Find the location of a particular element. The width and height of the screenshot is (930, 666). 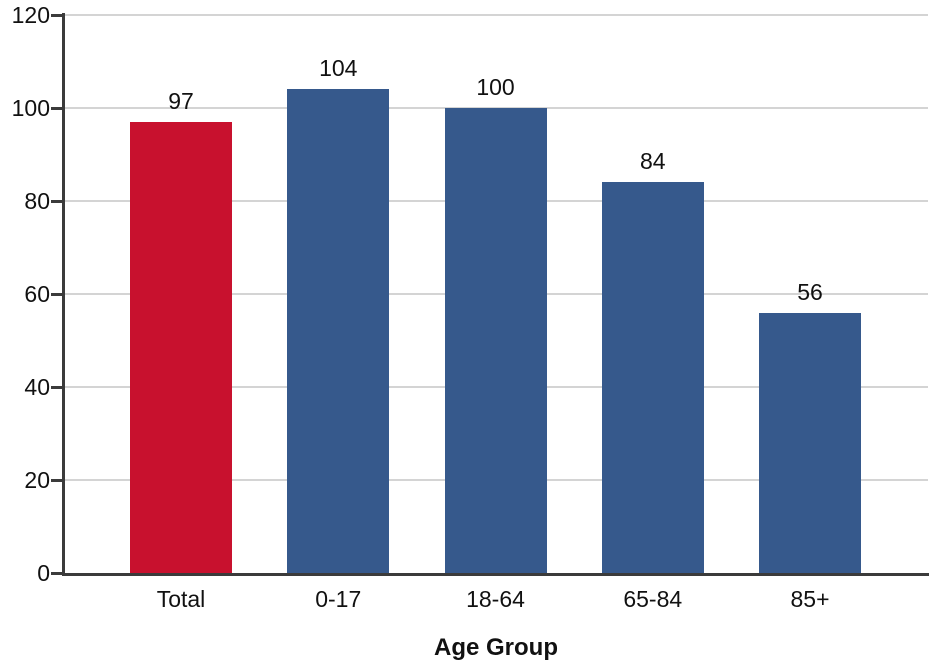

y-tick-label-100: 100 is located at coordinates (30, 108).